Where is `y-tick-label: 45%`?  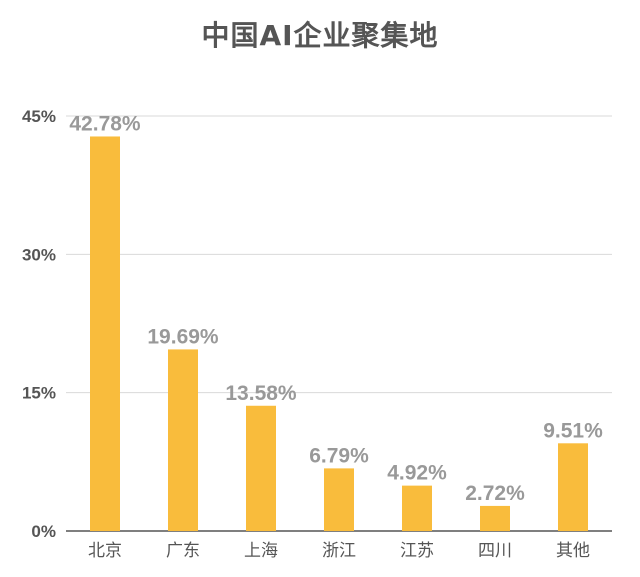
y-tick-label: 45% is located at coordinates (39, 116).